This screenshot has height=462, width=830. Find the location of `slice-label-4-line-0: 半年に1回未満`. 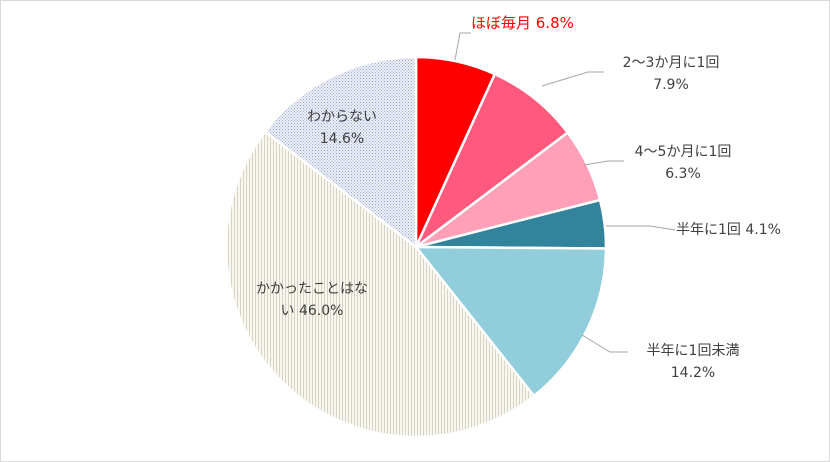

slice-label-4-line-0: 半年に1回未満 is located at coordinates (693, 351).